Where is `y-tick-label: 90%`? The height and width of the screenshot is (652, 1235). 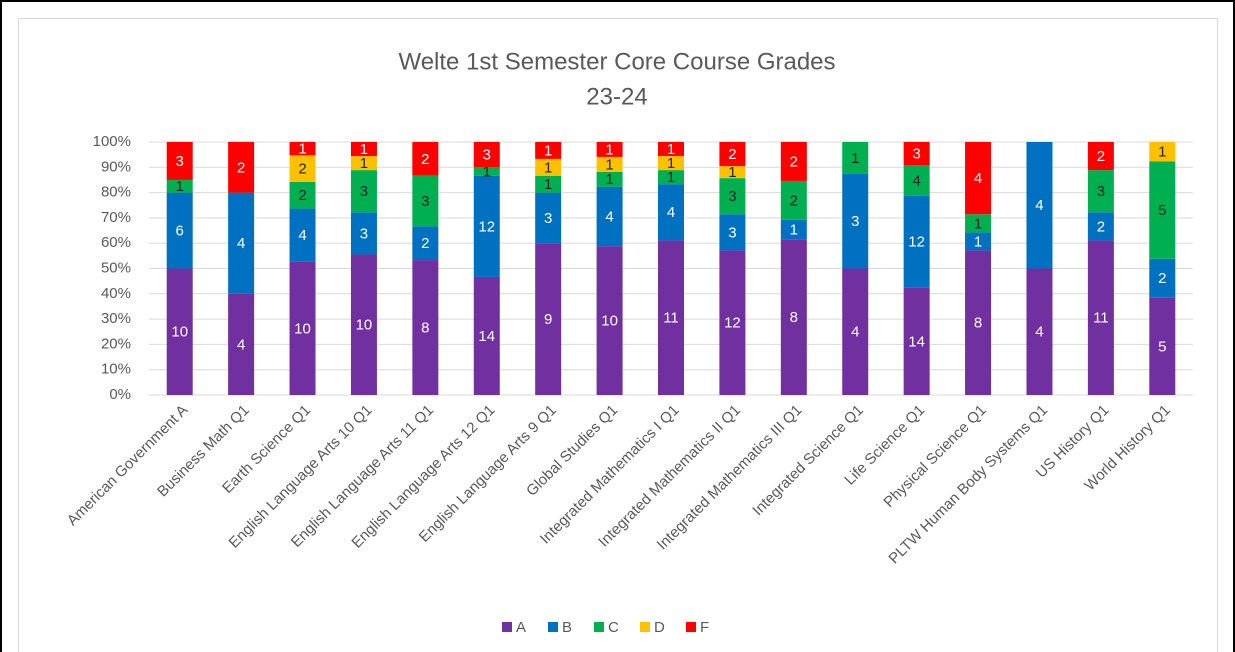 y-tick-label: 90% is located at coordinates (116, 166).